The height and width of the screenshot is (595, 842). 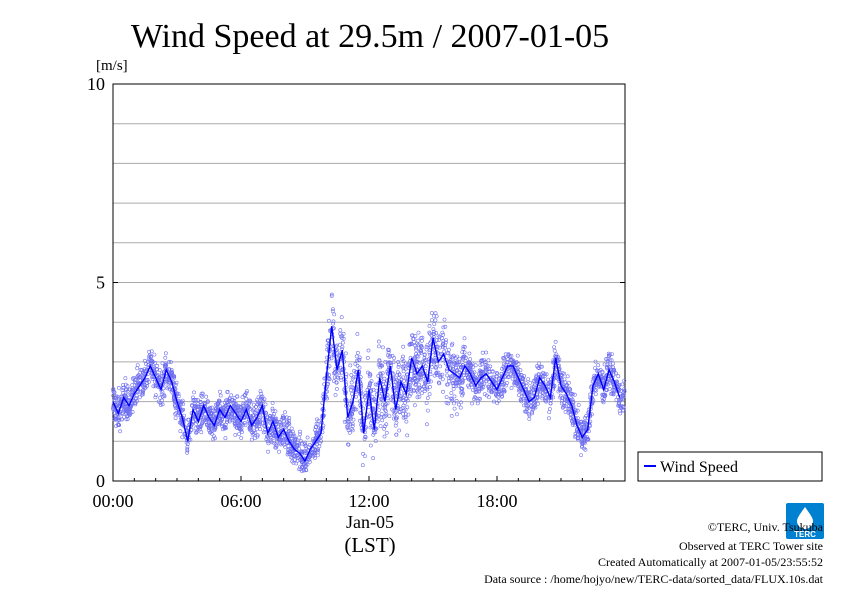 I want to click on x-axis-date-label: Jan-05, so click(x=370, y=522).